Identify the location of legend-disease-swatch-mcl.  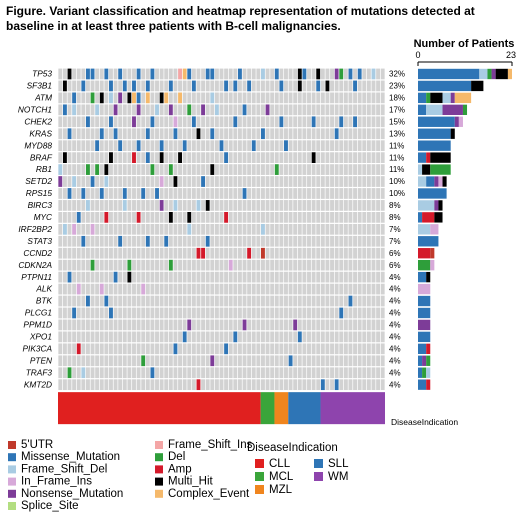
(259, 476).